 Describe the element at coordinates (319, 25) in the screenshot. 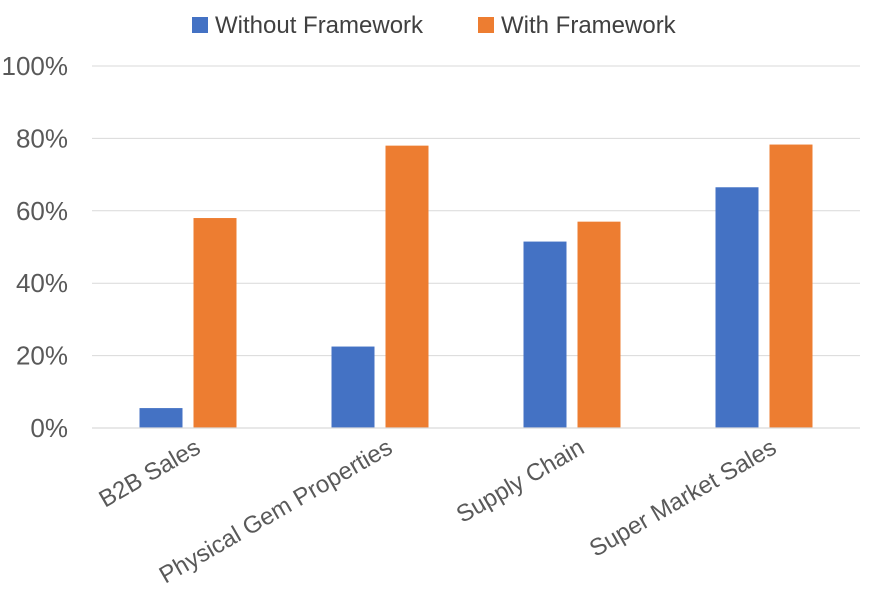

I see `legend-label: Without Framework` at that location.